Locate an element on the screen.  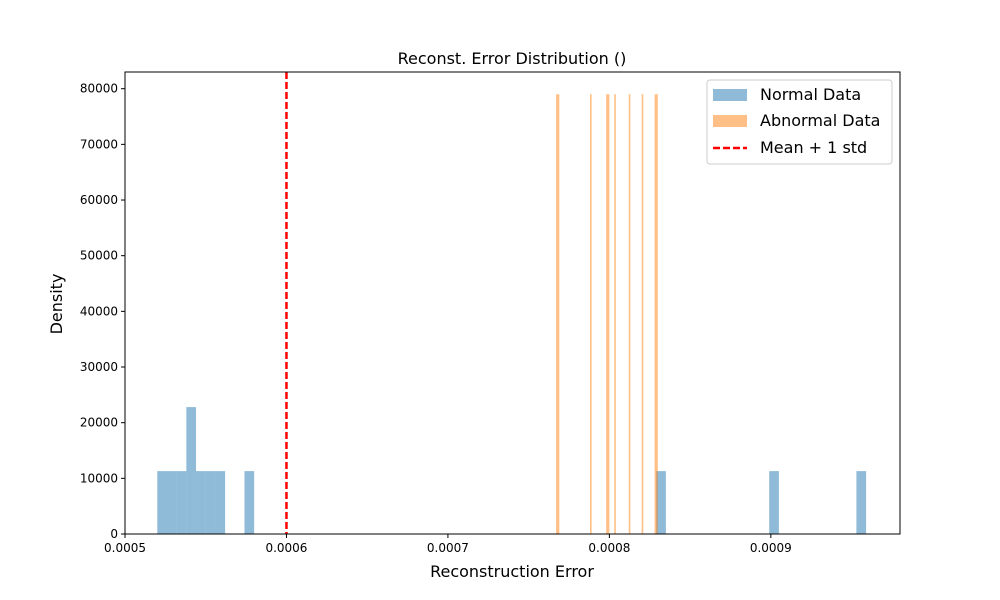
x-tick-label: 0.0006 is located at coordinates (286, 548).